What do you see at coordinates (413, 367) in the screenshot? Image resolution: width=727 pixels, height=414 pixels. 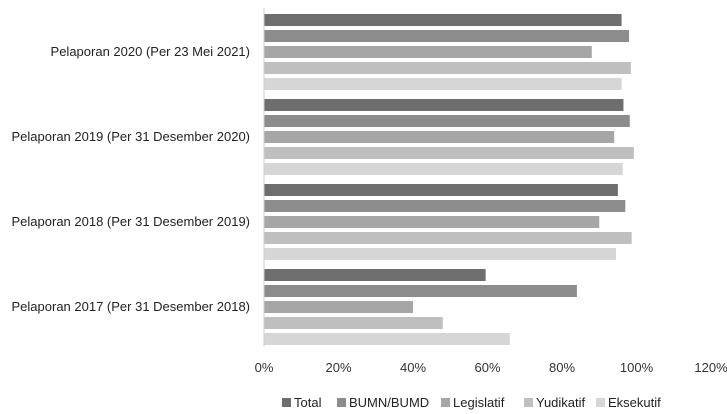 I see `x-tick-label: 40%` at bounding box center [413, 367].